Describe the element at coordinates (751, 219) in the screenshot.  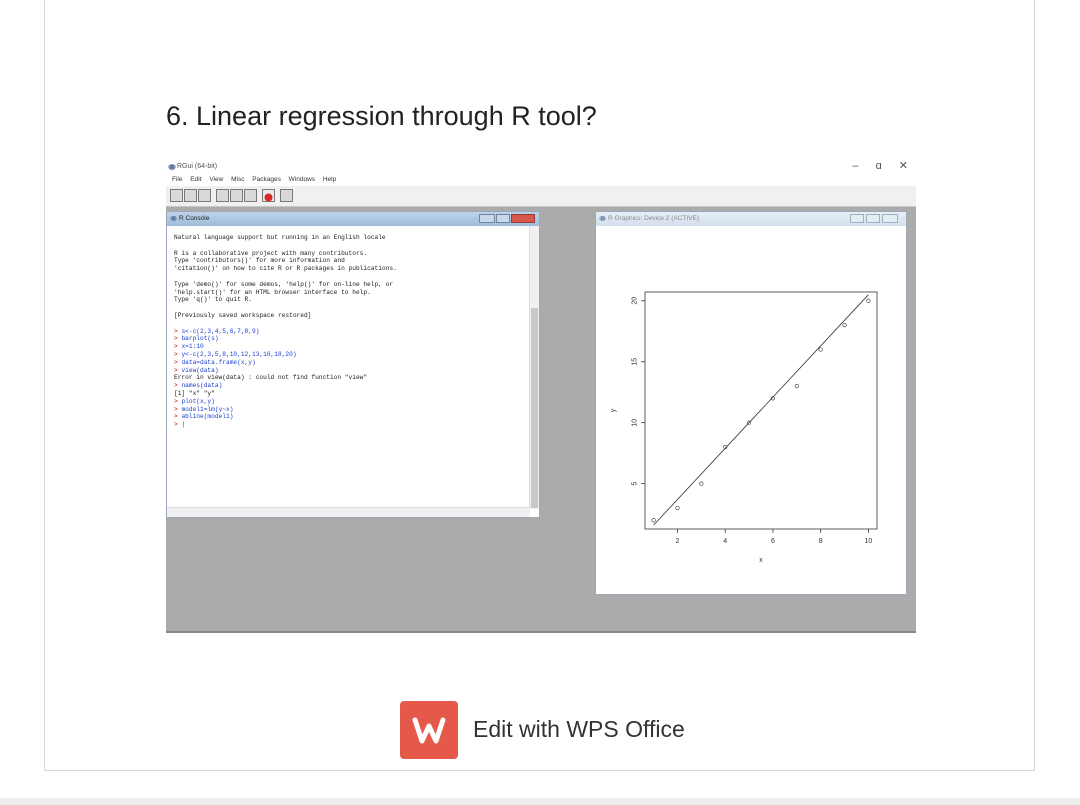
I see `r-graphics-titlebar: R R Graphics: Device 2 (ACTIVE)` at that location.